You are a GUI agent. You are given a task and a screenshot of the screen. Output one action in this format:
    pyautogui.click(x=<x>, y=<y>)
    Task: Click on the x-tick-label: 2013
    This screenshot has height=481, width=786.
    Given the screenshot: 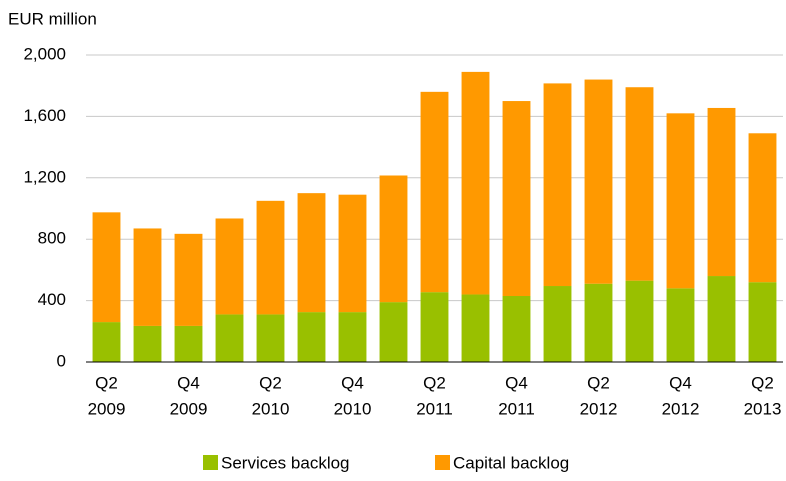 What is the action you would take?
    pyautogui.click(x=763, y=408)
    